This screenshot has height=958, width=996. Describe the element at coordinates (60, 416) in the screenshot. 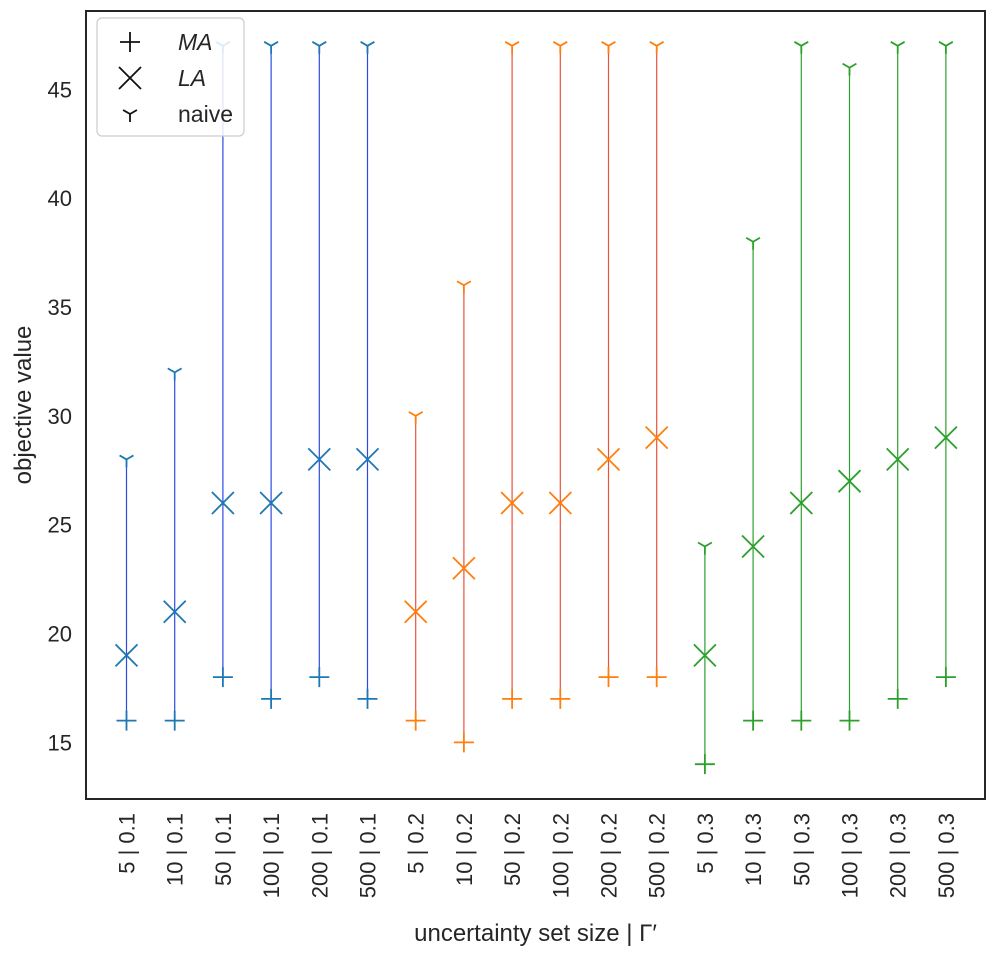

I see `y-tick-label-30: 30` at that location.